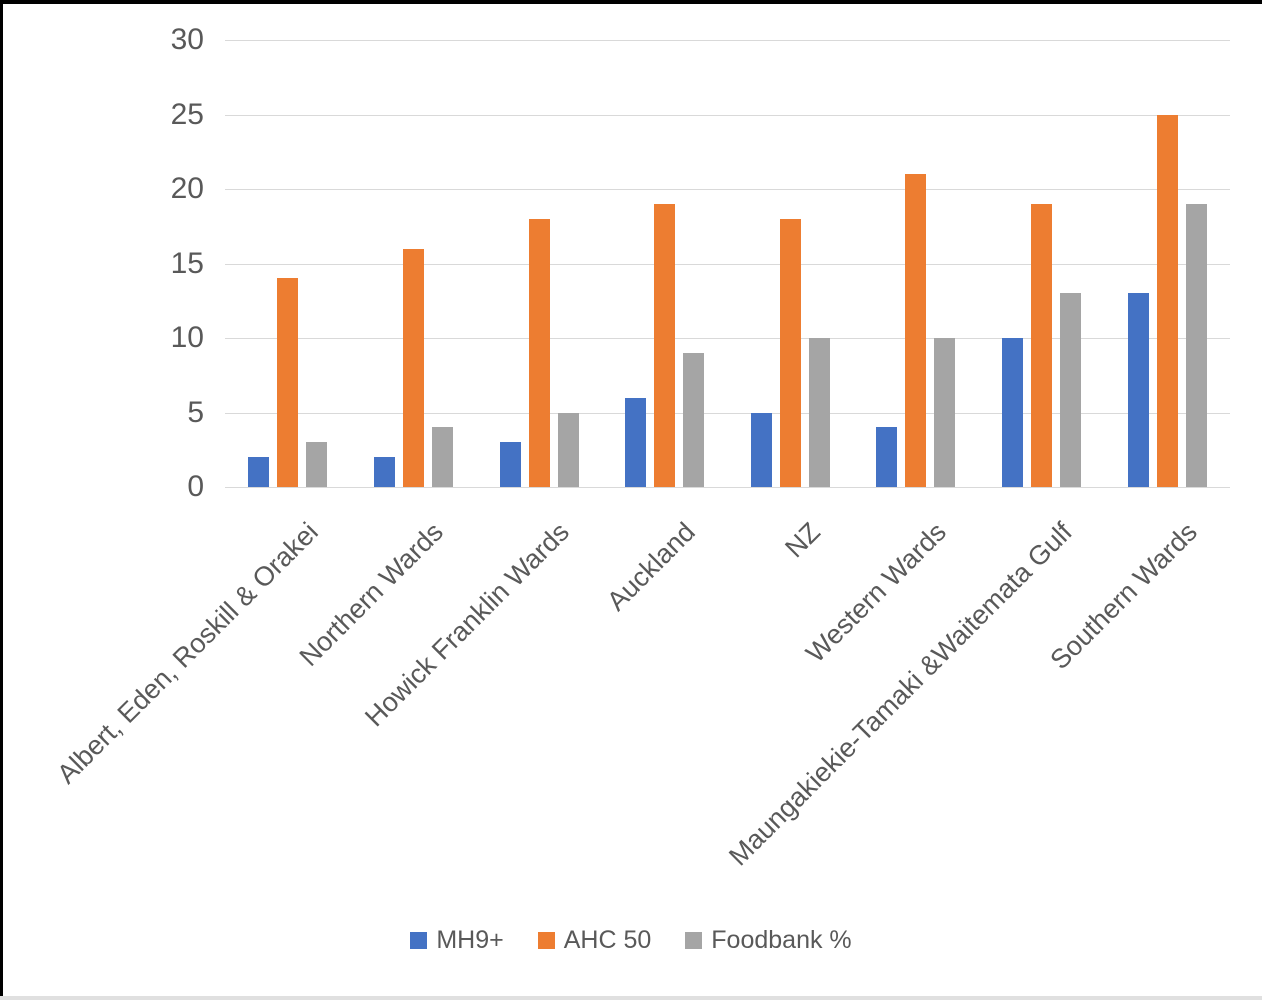 The height and width of the screenshot is (1000, 1262). I want to click on legend-item: AHC 50, so click(594, 940).